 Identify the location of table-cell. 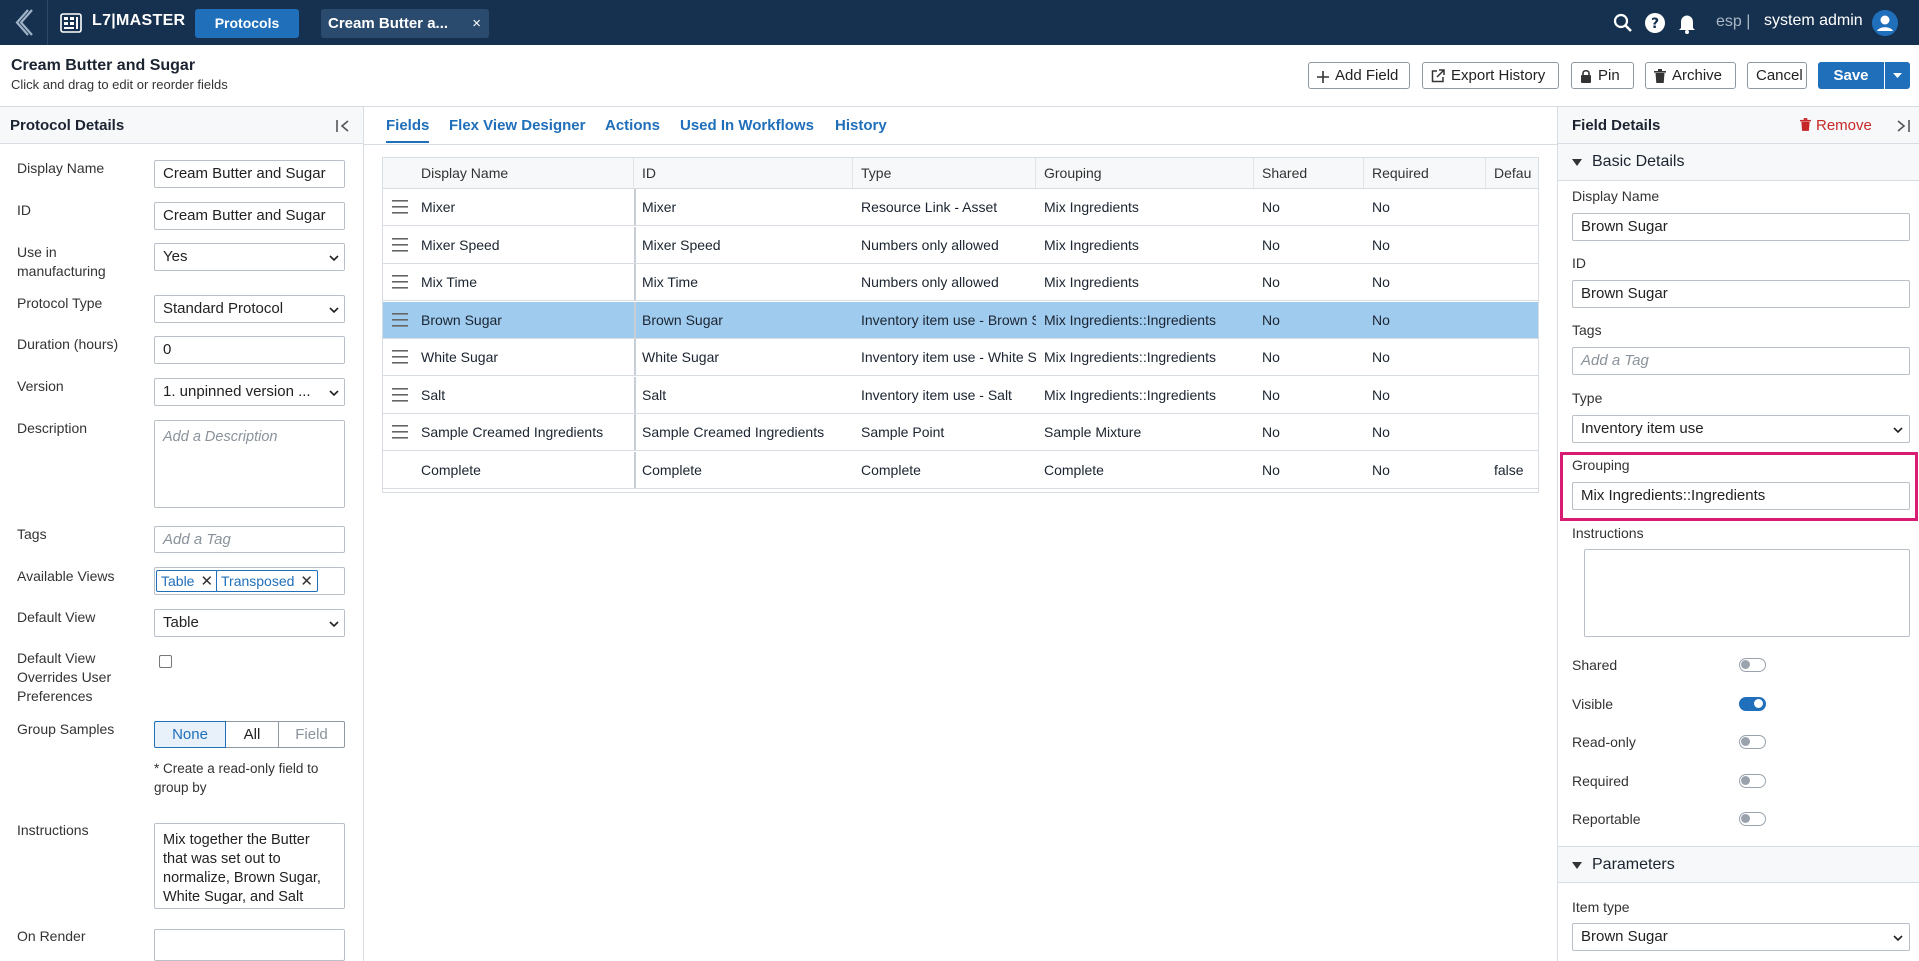
(1512, 282).